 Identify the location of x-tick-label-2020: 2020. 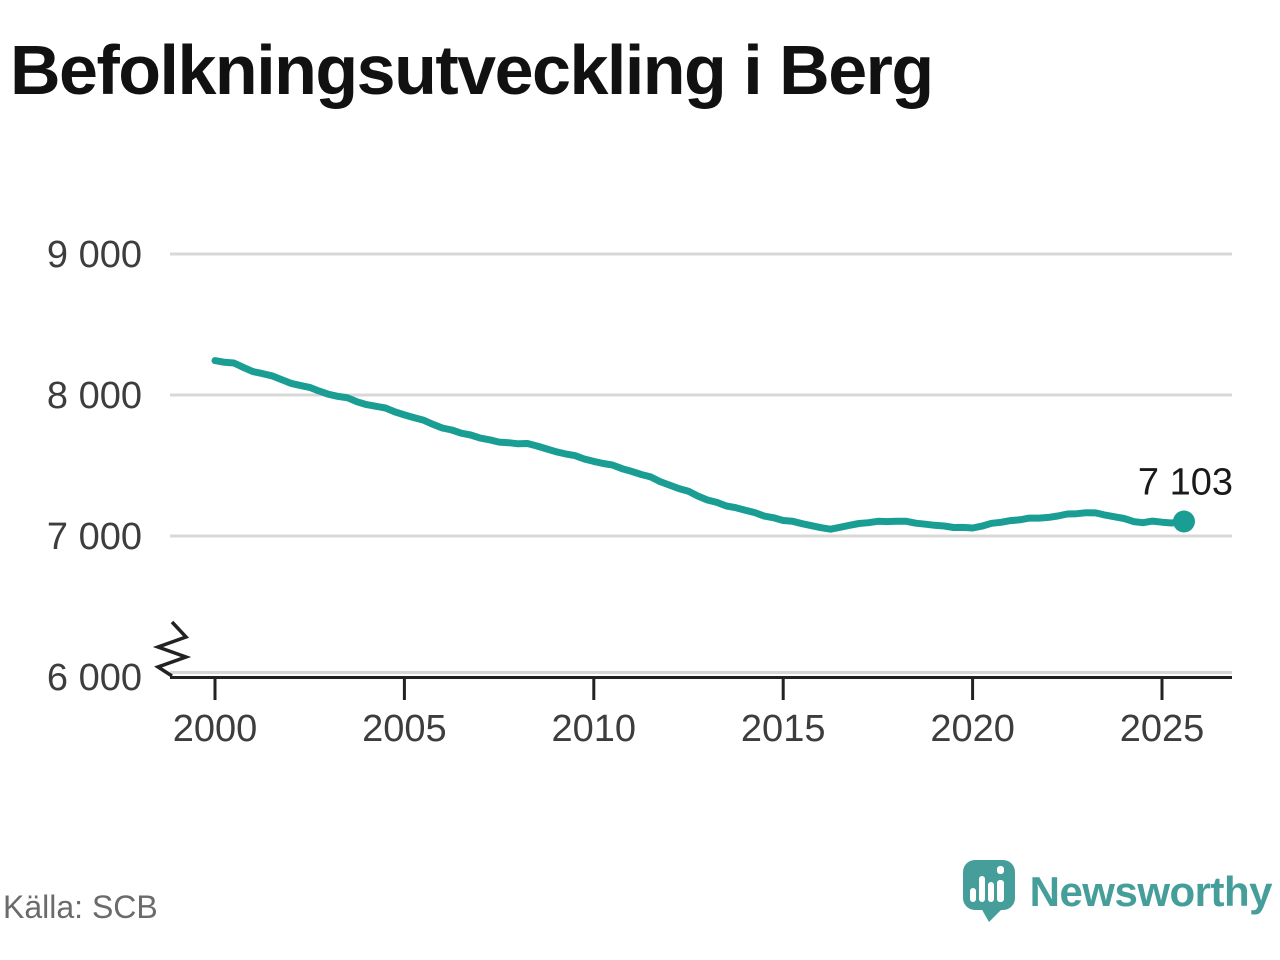
(972, 729).